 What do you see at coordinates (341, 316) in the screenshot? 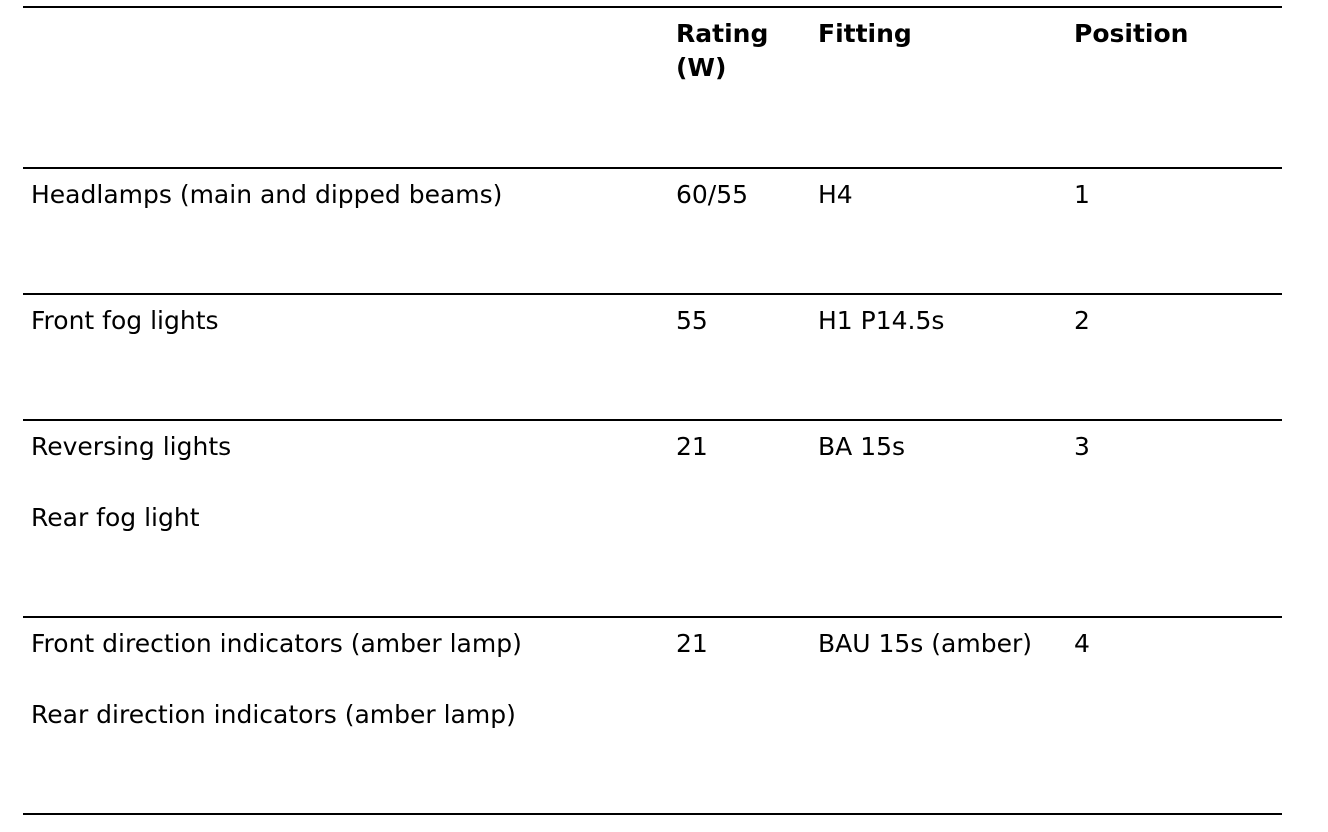
I see `row-item-cell: Front fog lights` at bounding box center [341, 316].